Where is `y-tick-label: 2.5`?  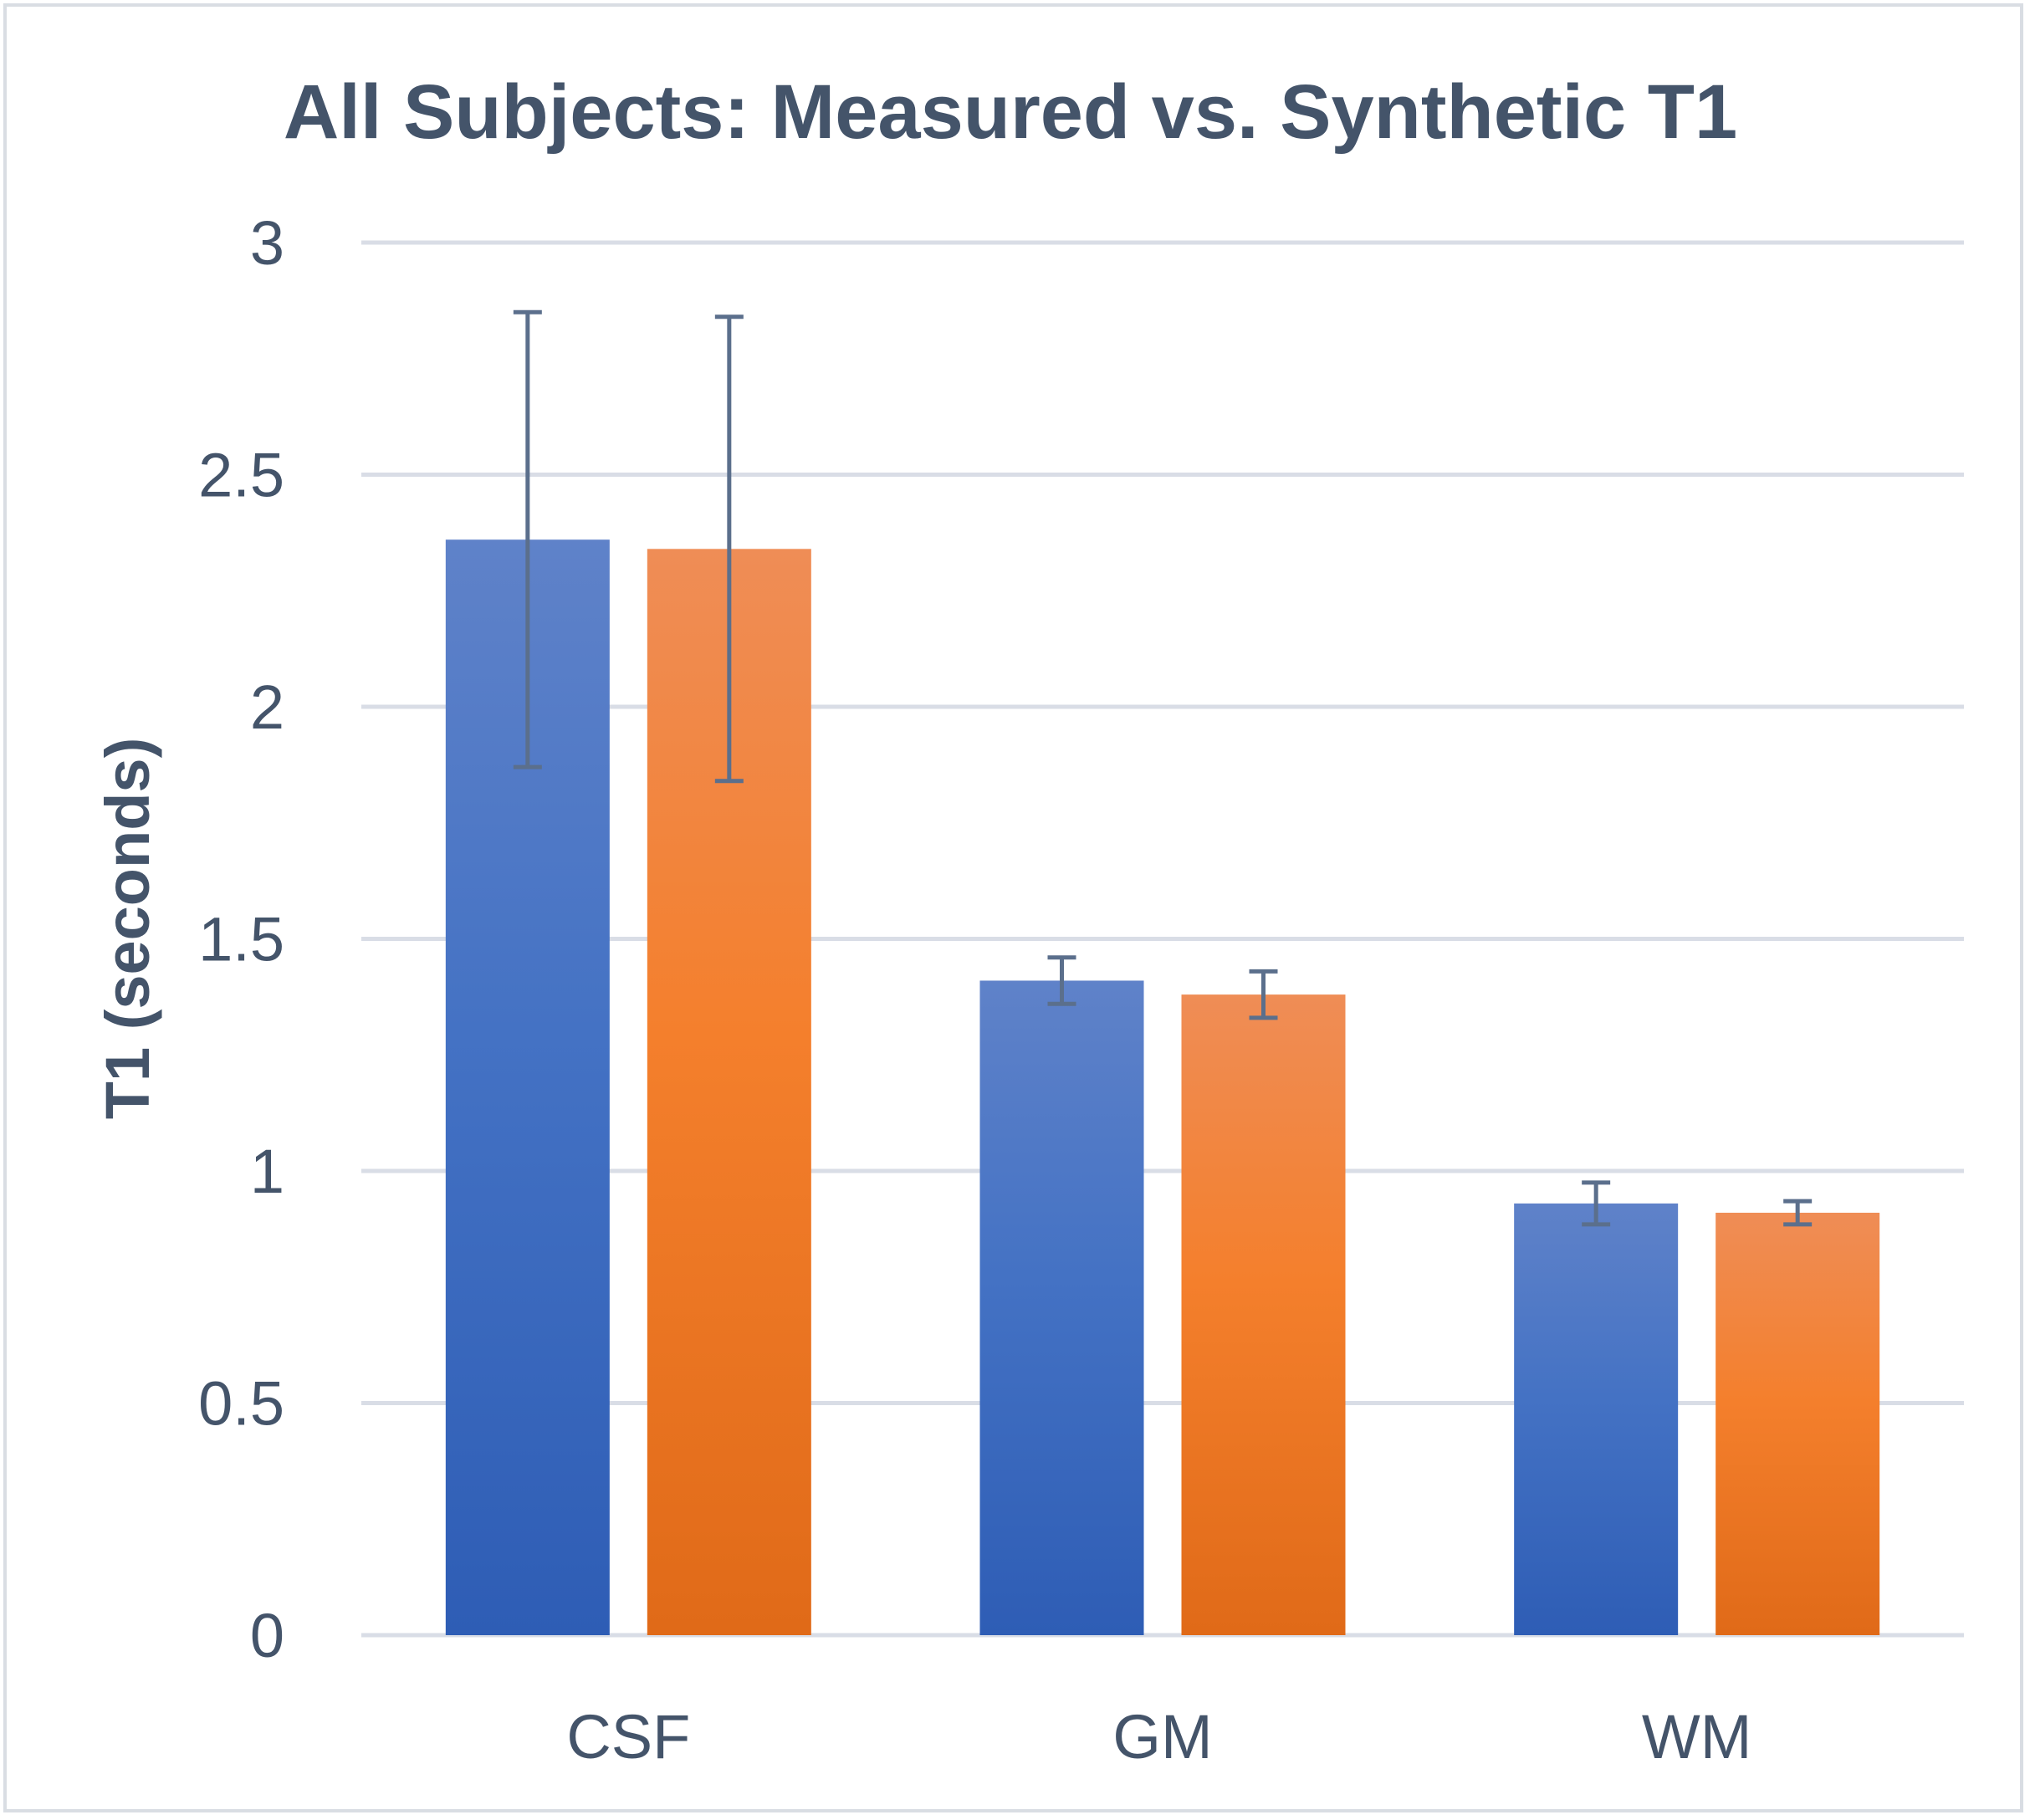 y-tick-label: 2.5 is located at coordinates (241, 475).